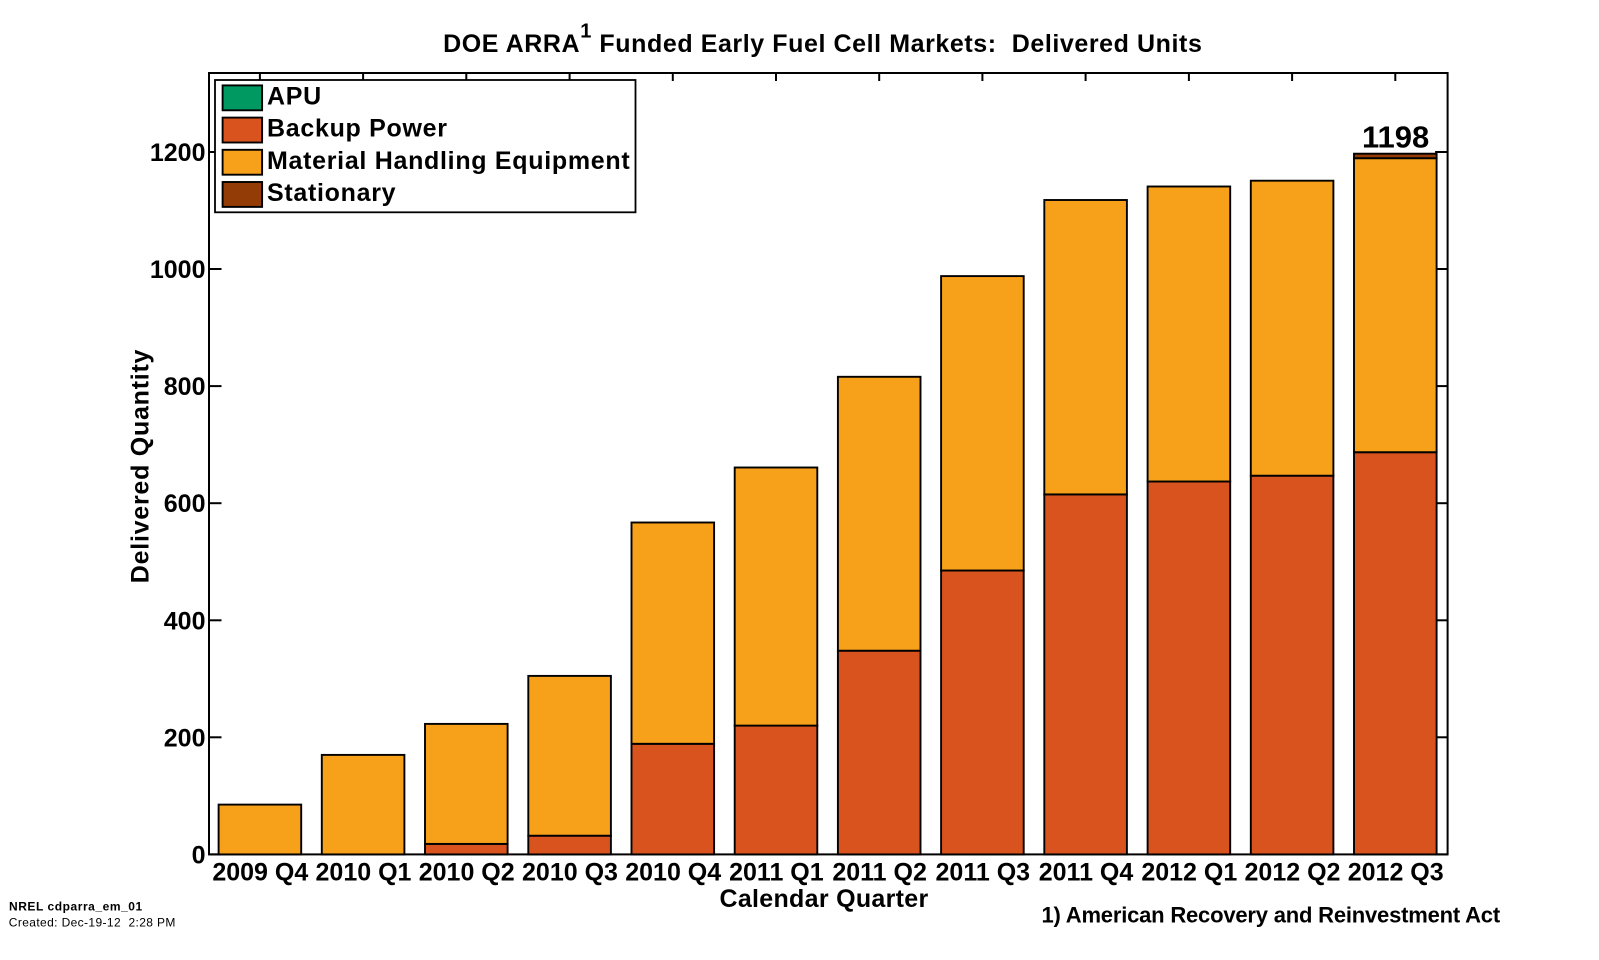 The height and width of the screenshot is (960, 1599). What do you see at coordinates (1189, 873) in the screenshot?
I see `svg-text: 2012 Q1` at bounding box center [1189, 873].